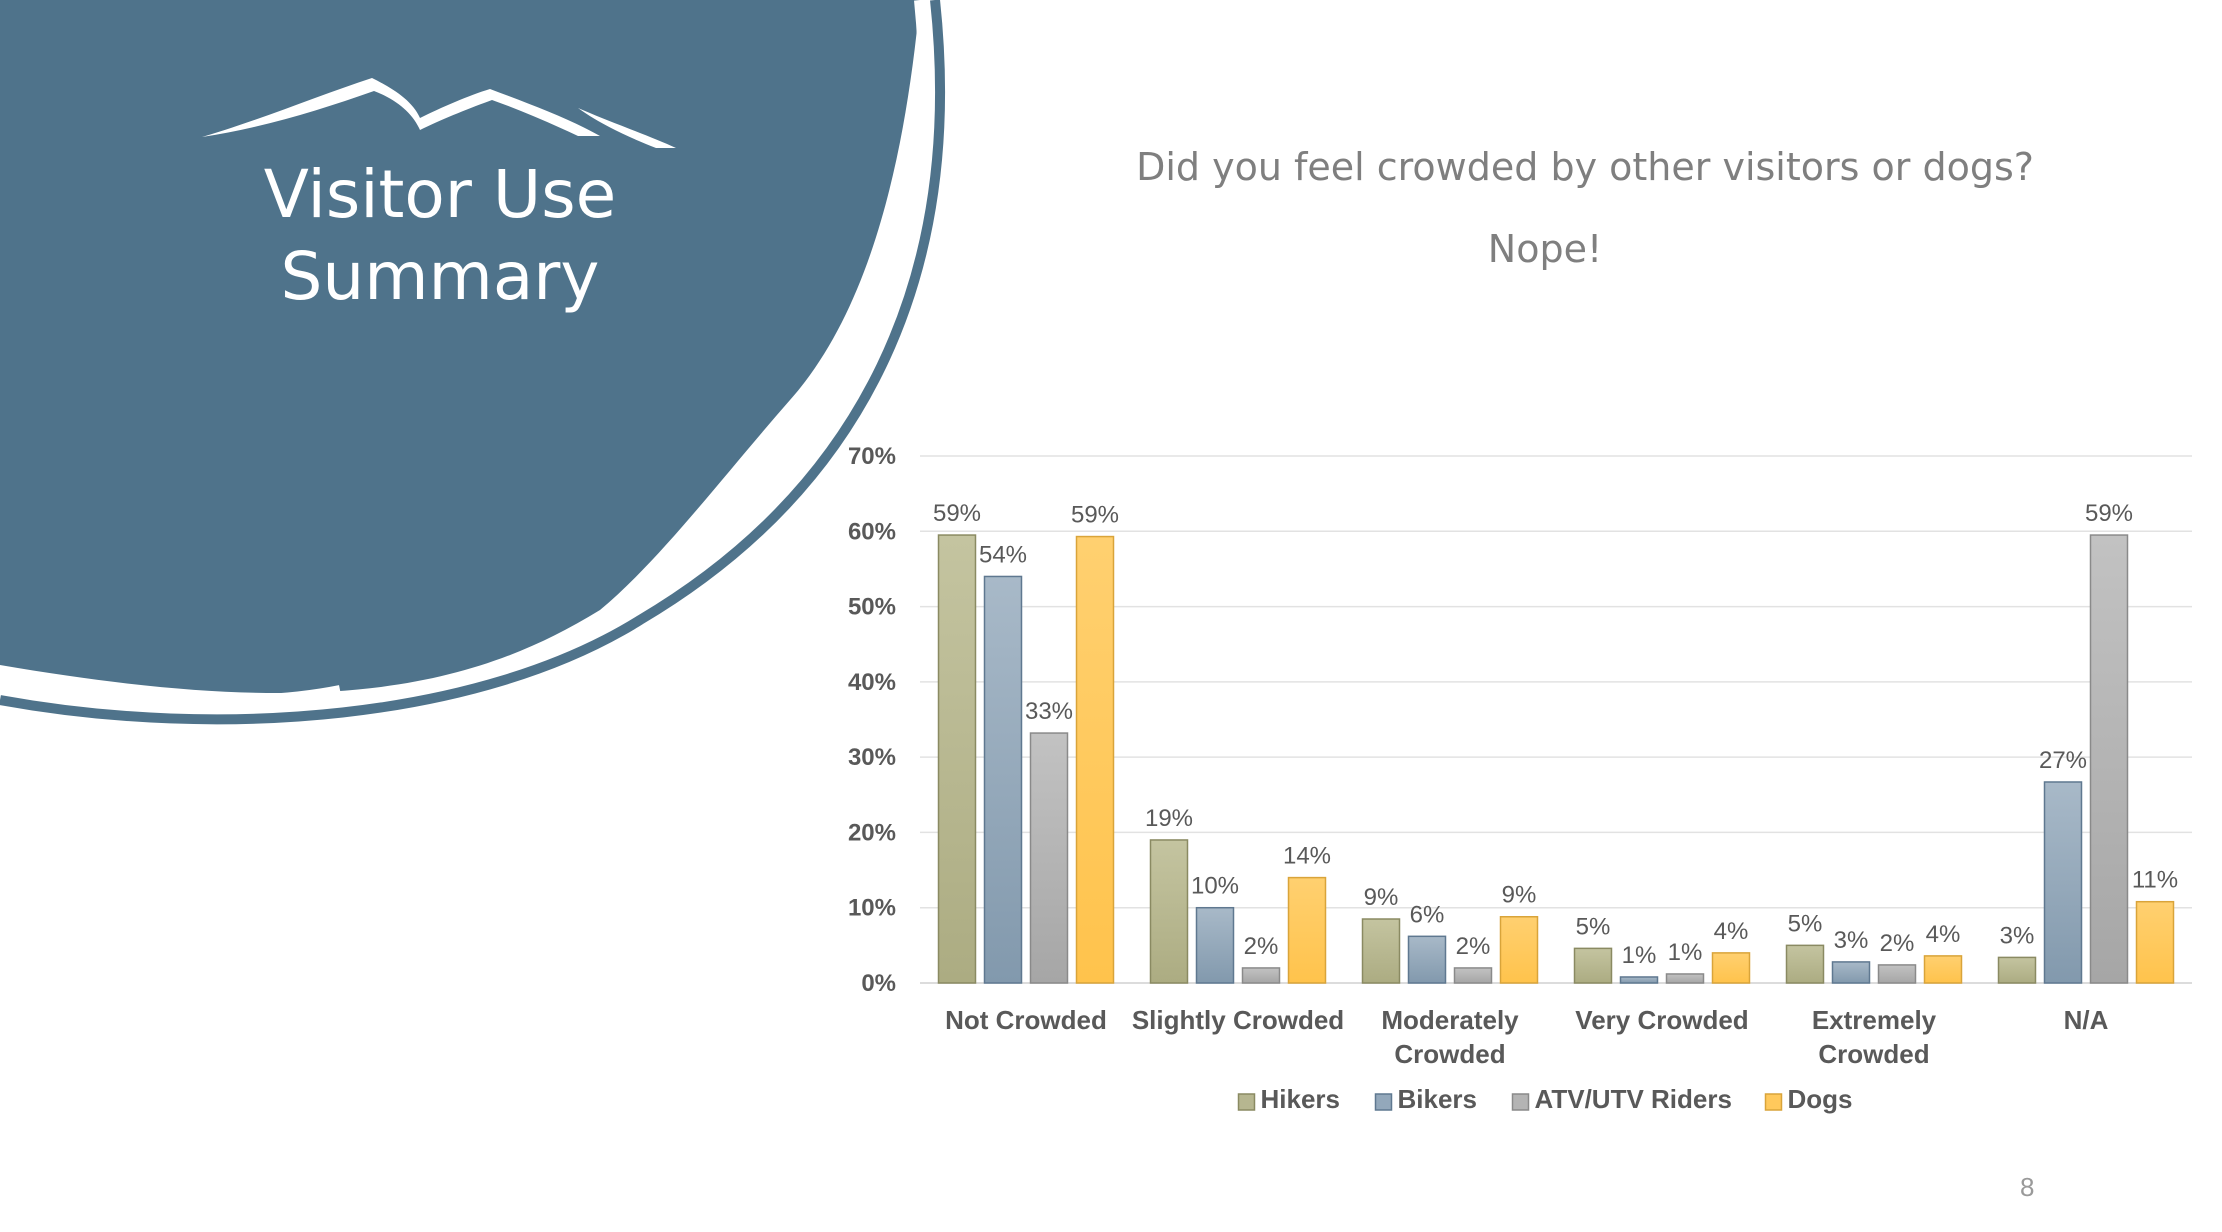  I want to click on bar-atv-utv-riders-n-a, so click(2109, 759).